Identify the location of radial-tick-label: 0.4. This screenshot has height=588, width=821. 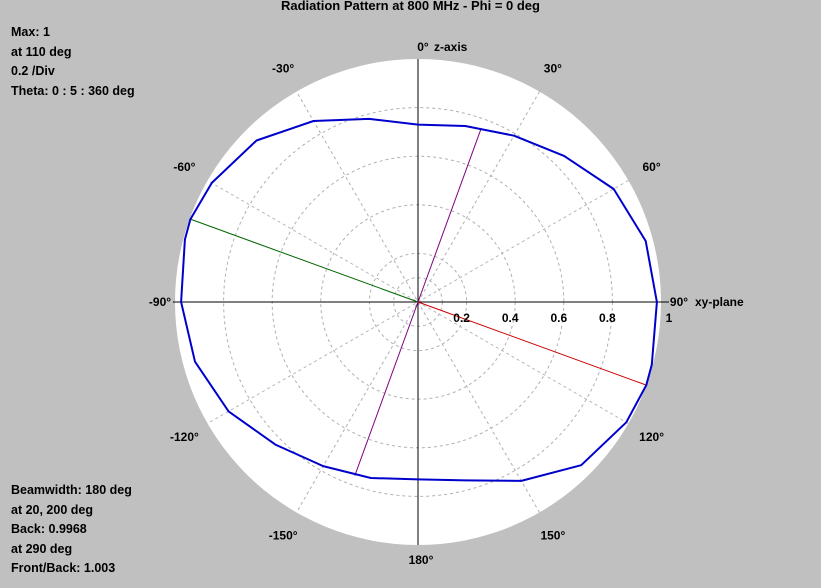
(510, 318).